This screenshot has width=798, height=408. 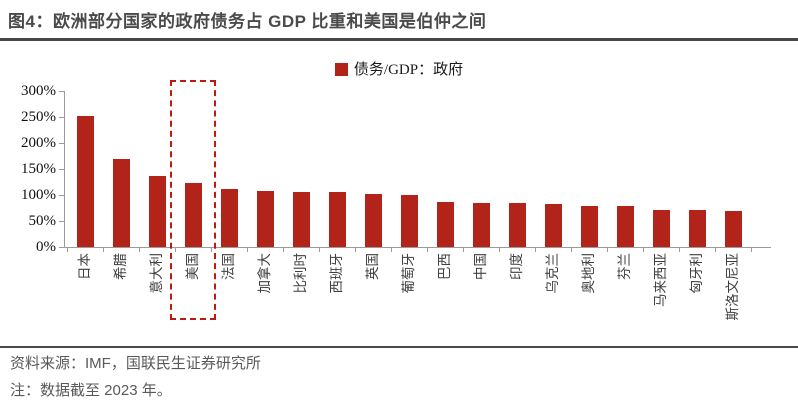 I want to click on bar-比利时, so click(x=301, y=219).